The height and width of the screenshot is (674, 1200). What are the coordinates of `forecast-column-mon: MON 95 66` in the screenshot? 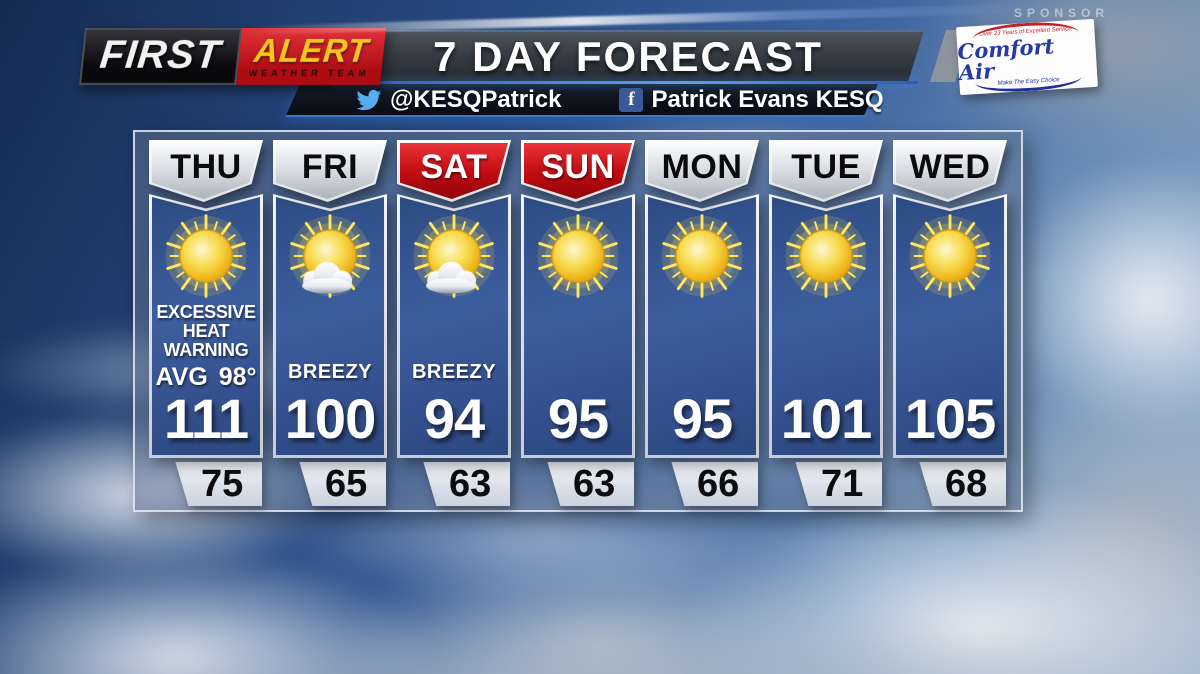 It's located at (702, 325).